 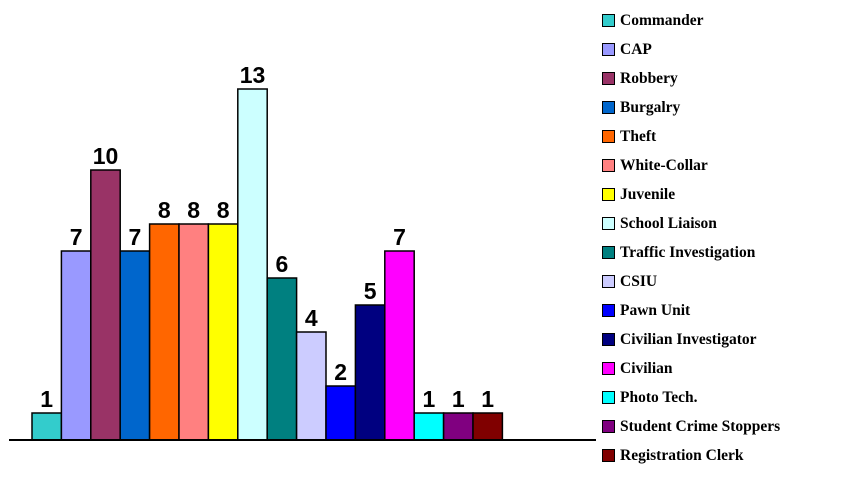 What do you see at coordinates (76, 237) in the screenshot?
I see `data-label-cap: 7` at bounding box center [76, 237].